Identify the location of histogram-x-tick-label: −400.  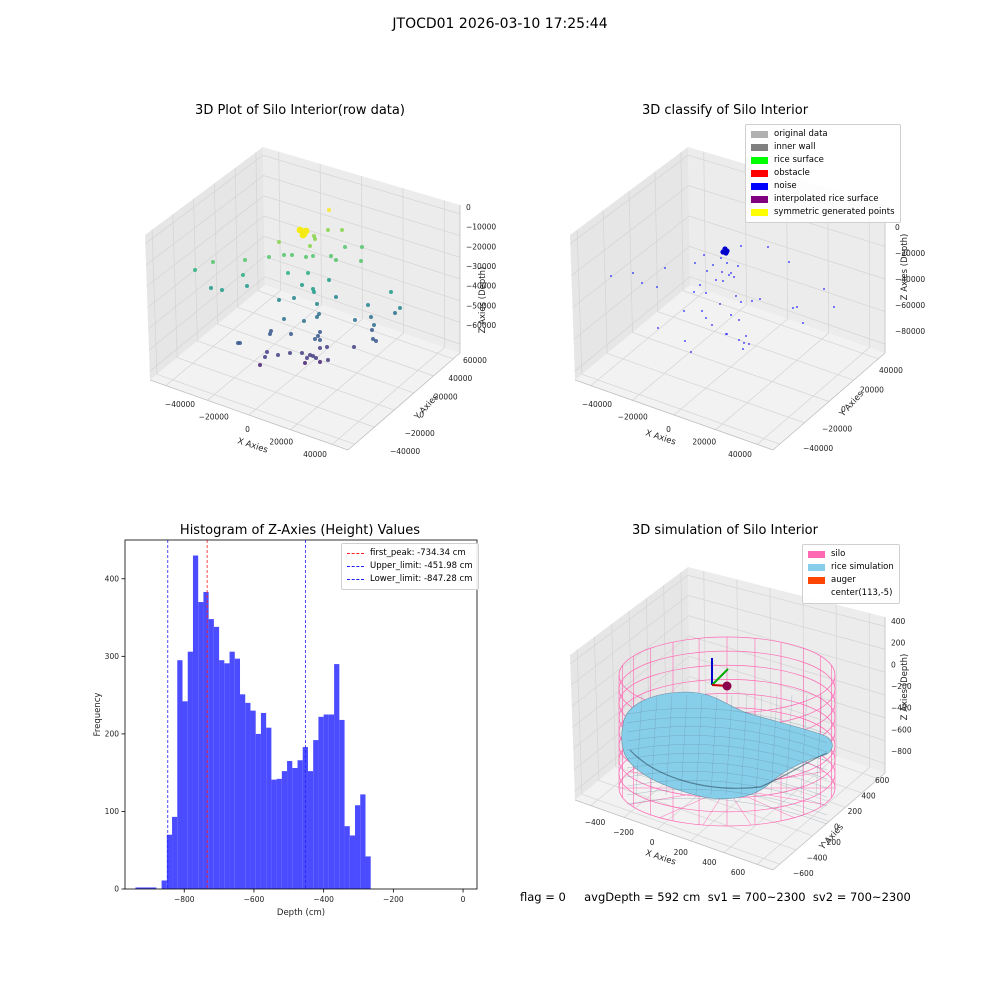
(323, 899).